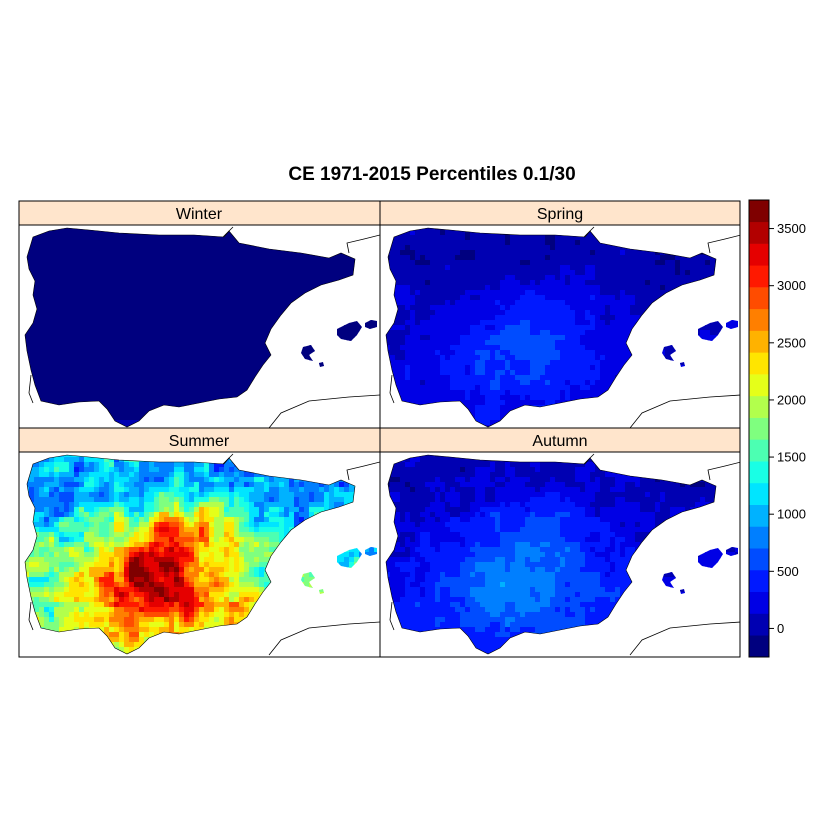 This screenshot has width=840, height=840. Describe the element at coordinates (431, 174) in the screenshot. I see `chart-title: CE 1971-2015 Percentiles 0.1/30` at that location.